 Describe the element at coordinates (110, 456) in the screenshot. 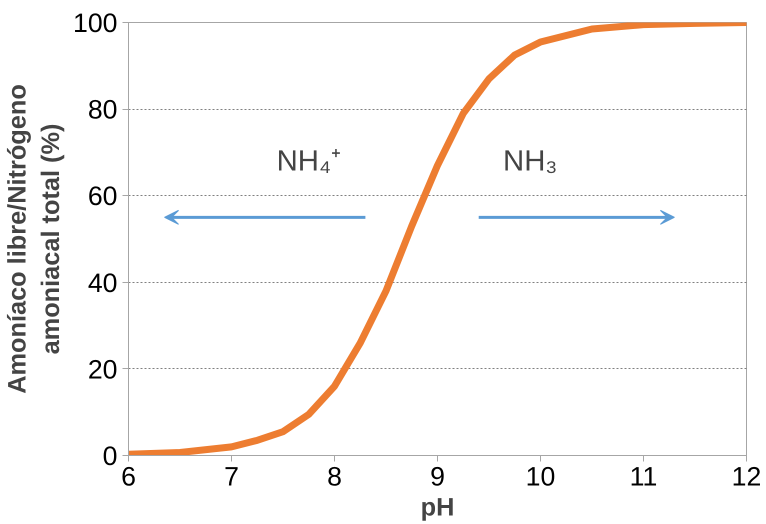

I see `y-tick-label: 0` at that location.